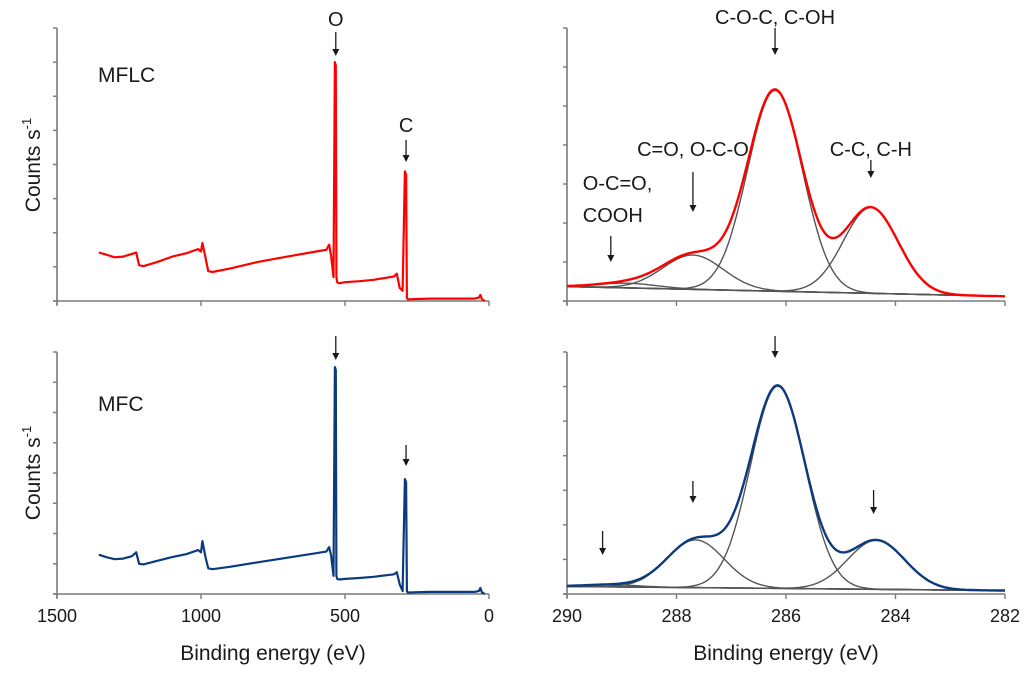 This screenshot has width=1024, height=673. I want to click on peak-annotation-label: C-O-C, C-OH, so click(775, 18).